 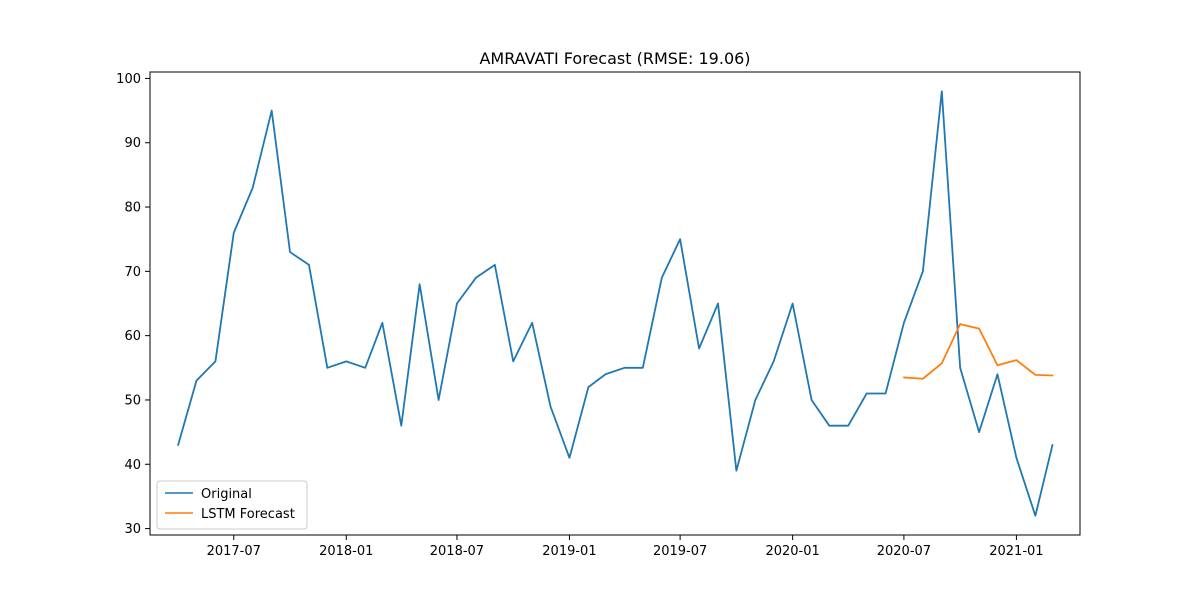 I want to click on y-tick-label: 60, so click(x=132, y=336).